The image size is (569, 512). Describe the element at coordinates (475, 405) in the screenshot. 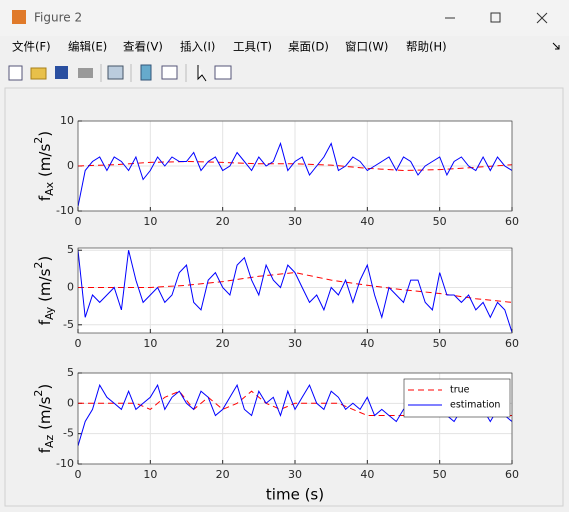

I see `legend-label: estimation` at that location.